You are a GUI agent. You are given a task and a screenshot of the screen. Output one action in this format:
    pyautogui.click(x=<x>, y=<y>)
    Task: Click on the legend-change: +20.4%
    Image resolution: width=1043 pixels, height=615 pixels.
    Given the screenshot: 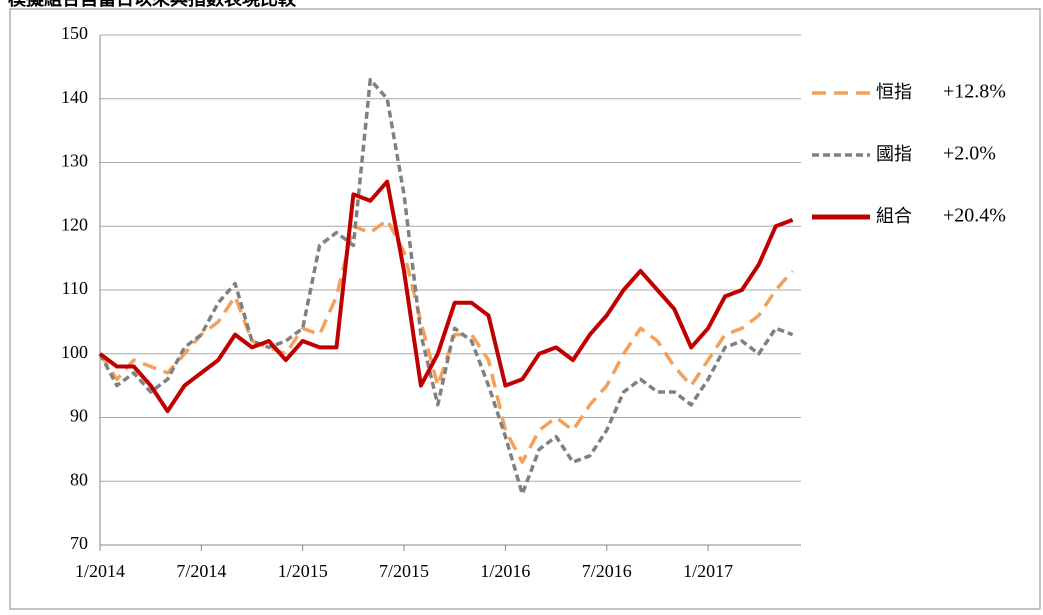 What is the action you would take?
    pyautogui.click(x=974, y=216)
    